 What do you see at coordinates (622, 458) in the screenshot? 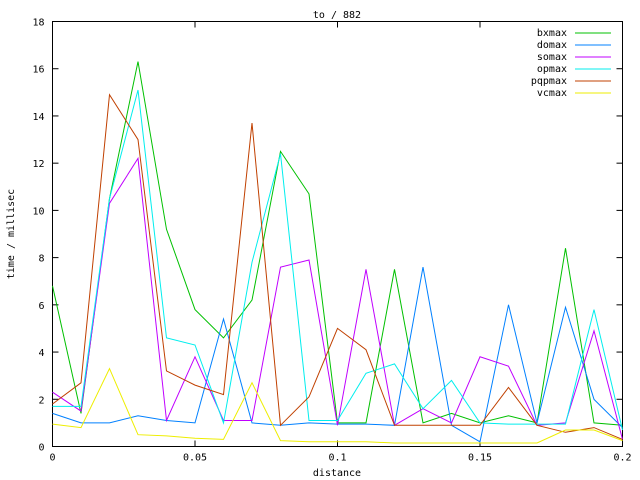
I see `x-tick-label: 0.2` at bounding box center [622, 458].